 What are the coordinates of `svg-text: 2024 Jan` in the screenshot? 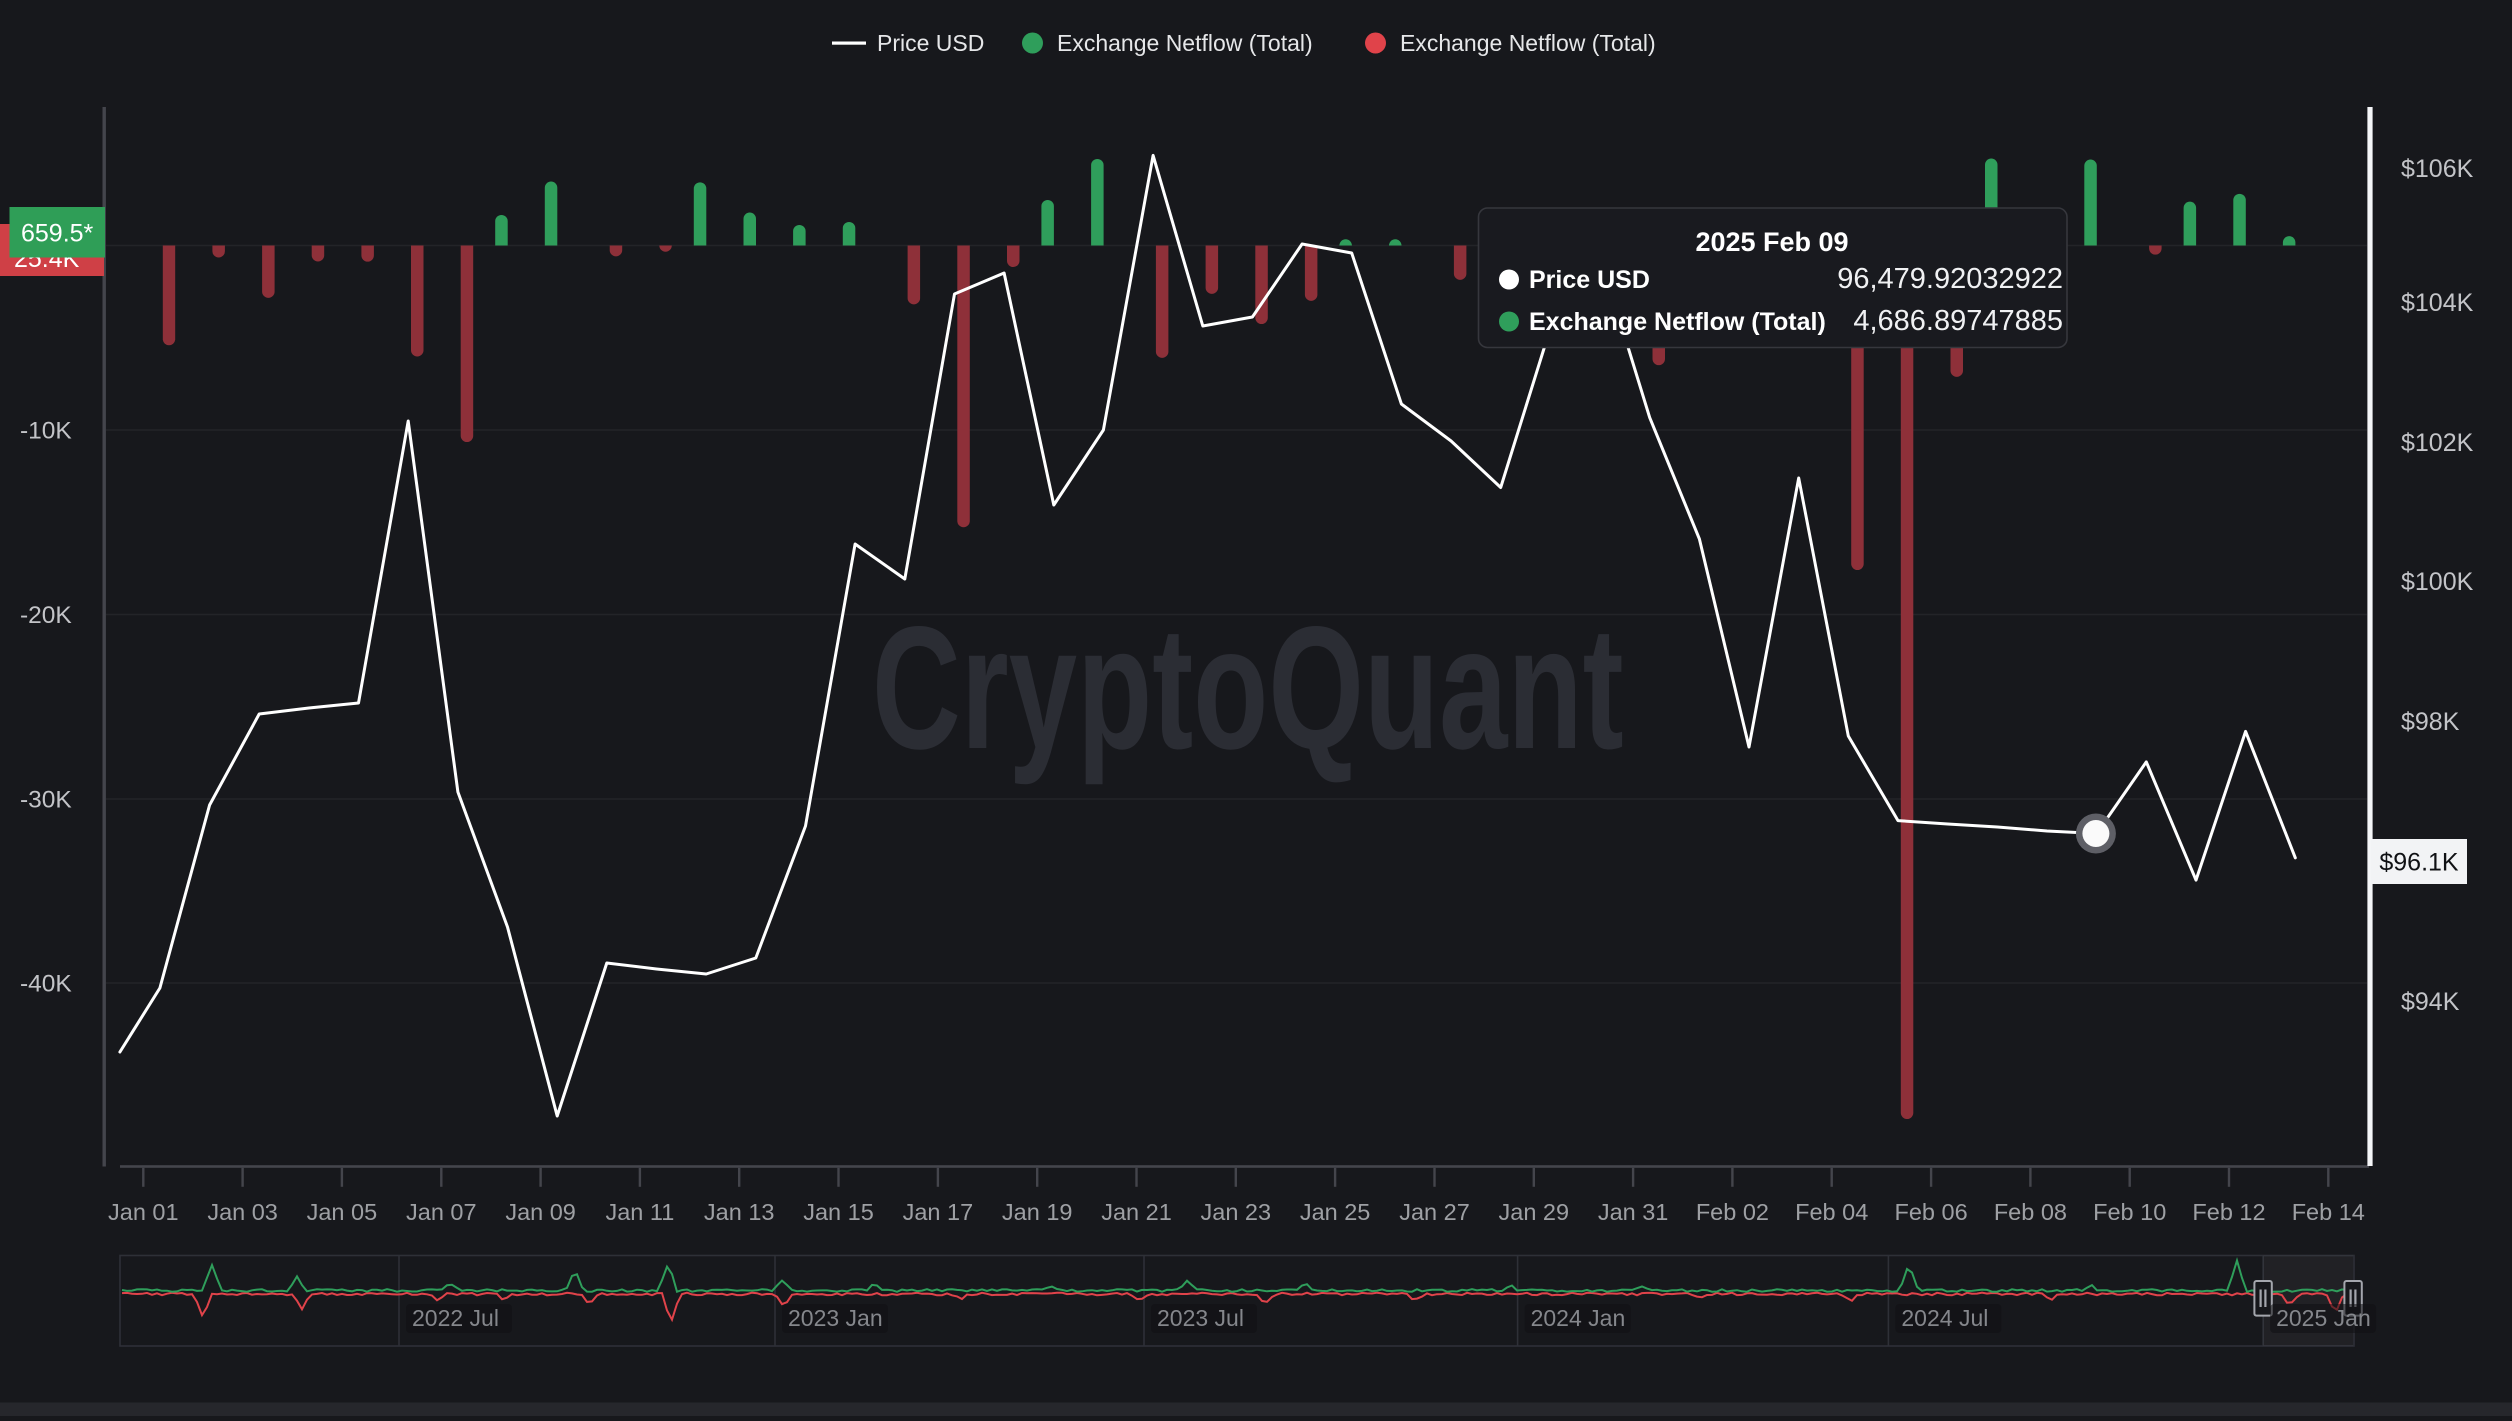 It's located at (1578, 1318).